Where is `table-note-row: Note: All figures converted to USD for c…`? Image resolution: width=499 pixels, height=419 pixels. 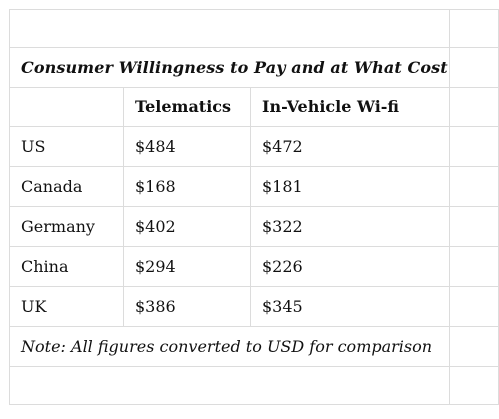 table-note-row: Note: All figures converted to USD for c… is located at coordinates (253, 346).